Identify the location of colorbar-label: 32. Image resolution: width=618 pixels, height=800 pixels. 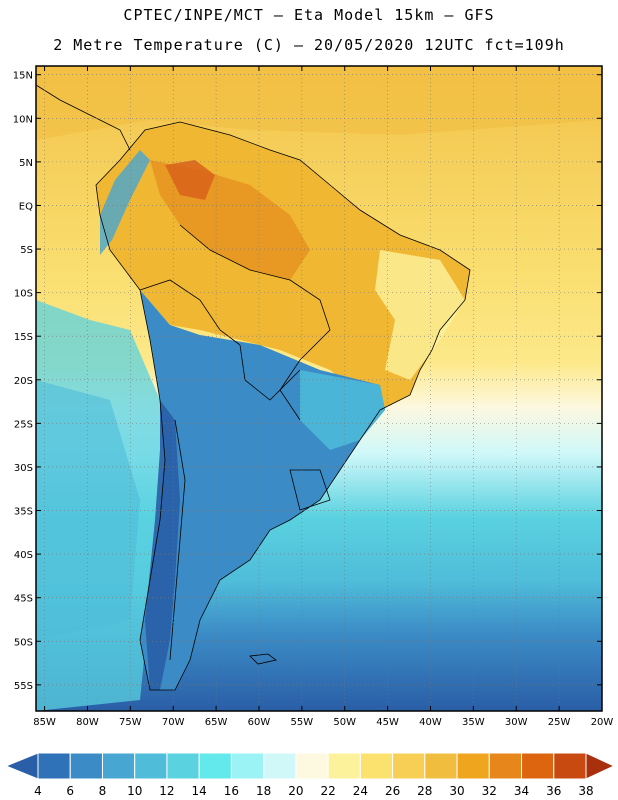
(489, 791).